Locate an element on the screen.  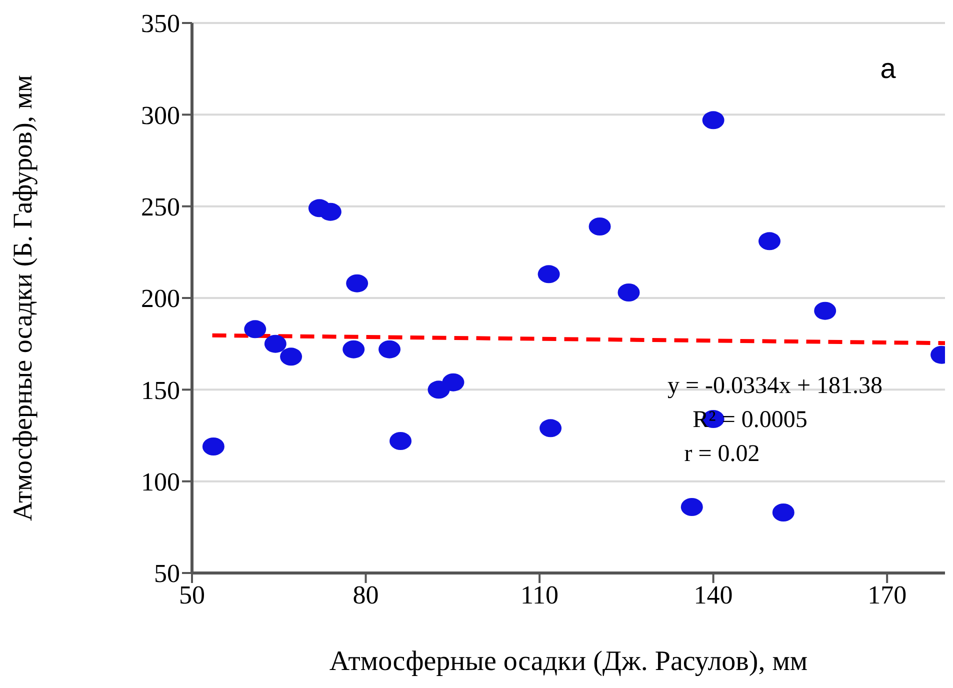
y-tick-label: 300 is located at coordinates (160, 115).